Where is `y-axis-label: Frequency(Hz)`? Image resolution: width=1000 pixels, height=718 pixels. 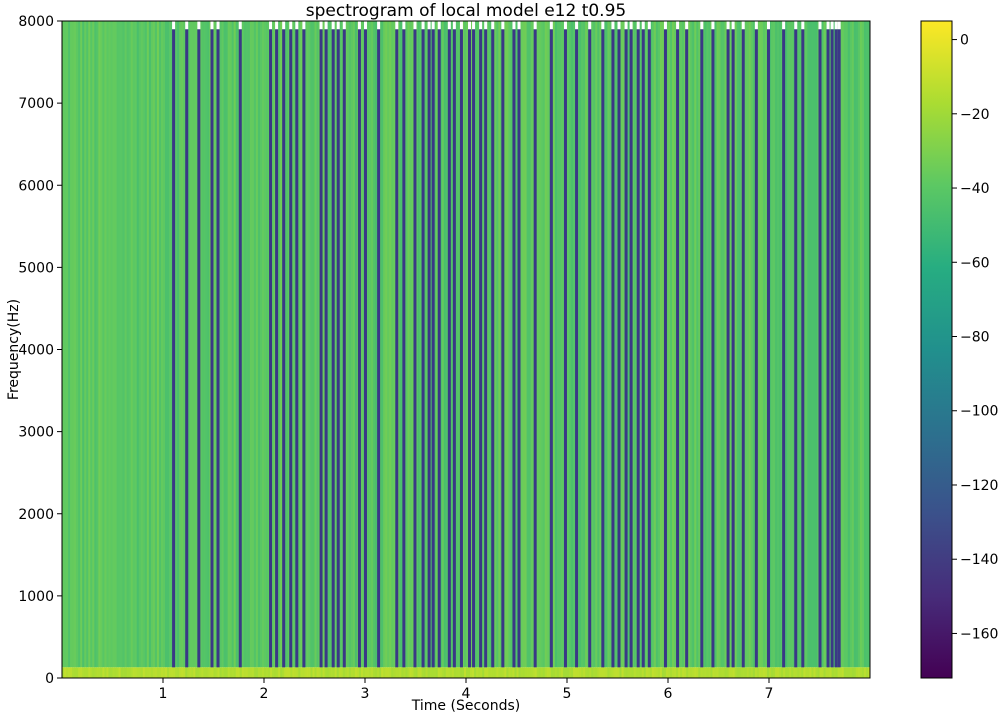
y-axis-label: Frequency(Hz) is located at coordinates (14, 349).